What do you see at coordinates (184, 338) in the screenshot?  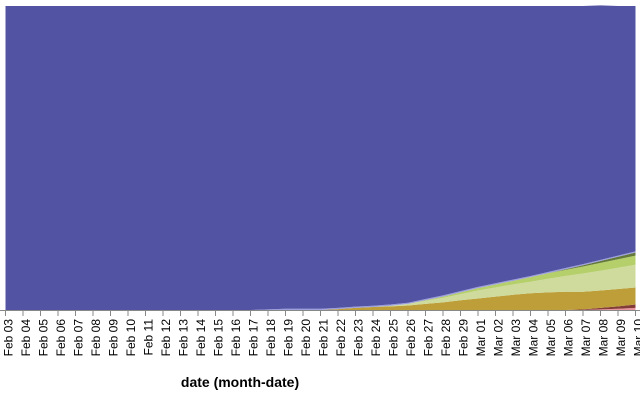 I see `x-tick-label: Feb 13` at bounding box center [184, 338].